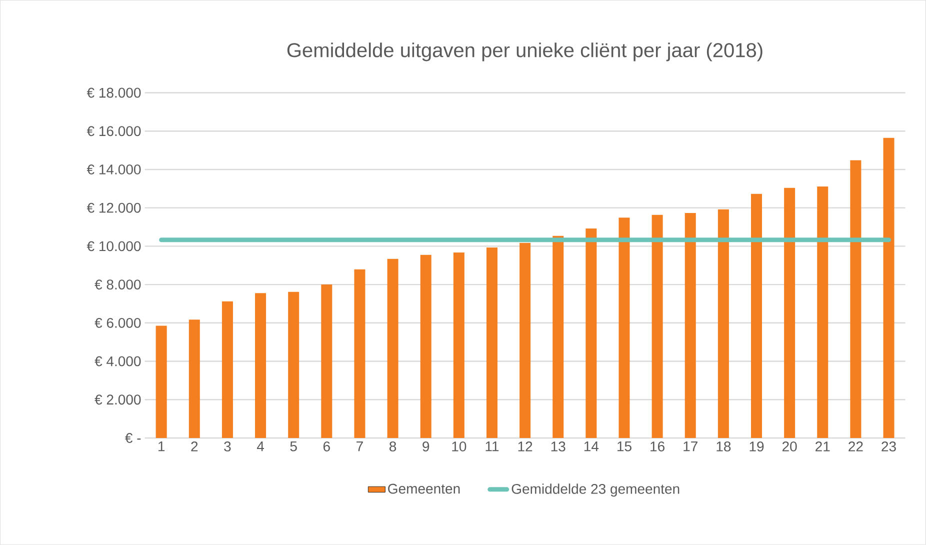  I want to click on x-tick-label: 4, so click(260, 447).